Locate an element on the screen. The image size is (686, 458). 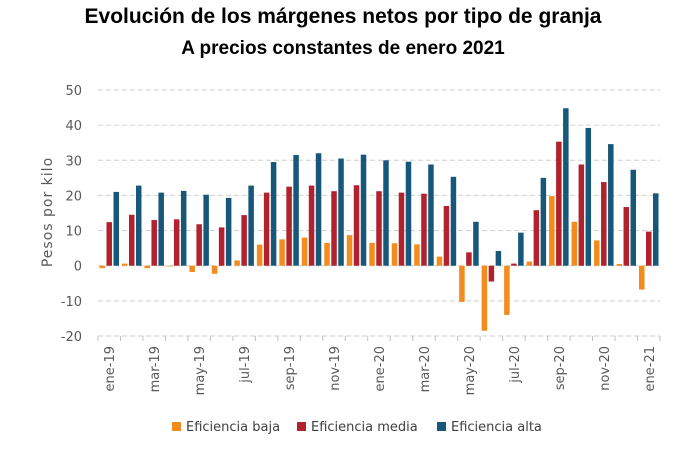
x-tick-label: jul-20 is located at coordinates (515, 365).